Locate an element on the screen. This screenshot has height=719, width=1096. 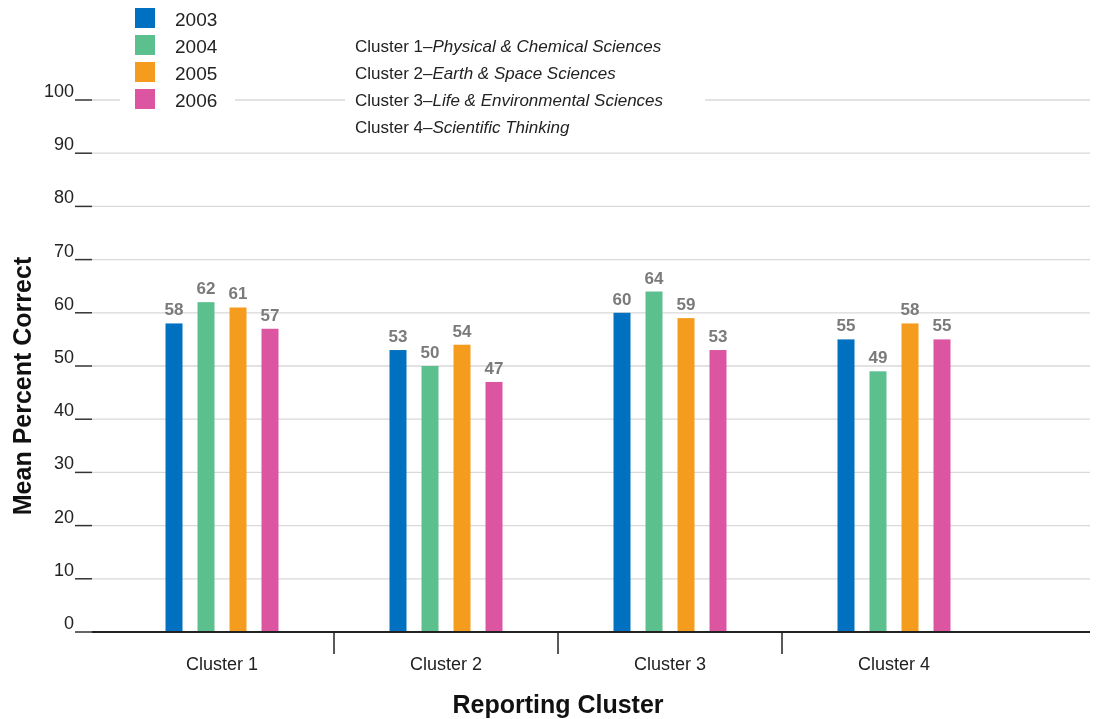
data-label: 50 is located at coordinates (430, 352).